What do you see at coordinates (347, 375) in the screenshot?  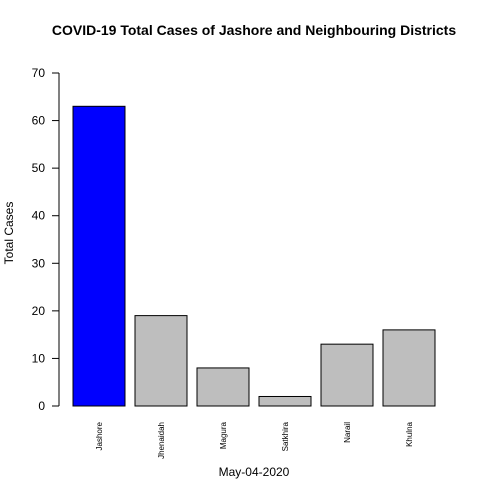 I see `bar-narail` at bounding box center [347, 375].